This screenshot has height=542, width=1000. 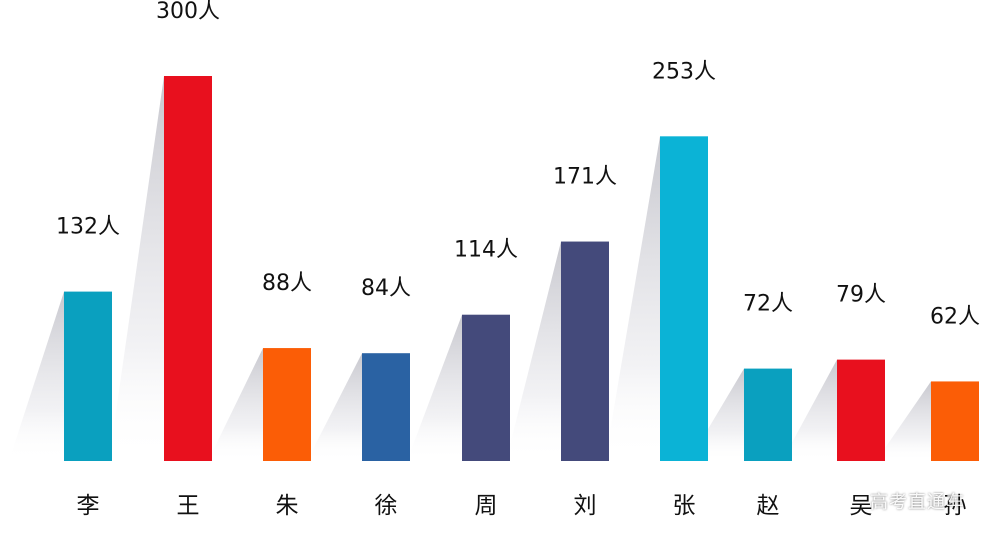 I want to click on bar-value-label: 88人, so click(x=287, y=283).